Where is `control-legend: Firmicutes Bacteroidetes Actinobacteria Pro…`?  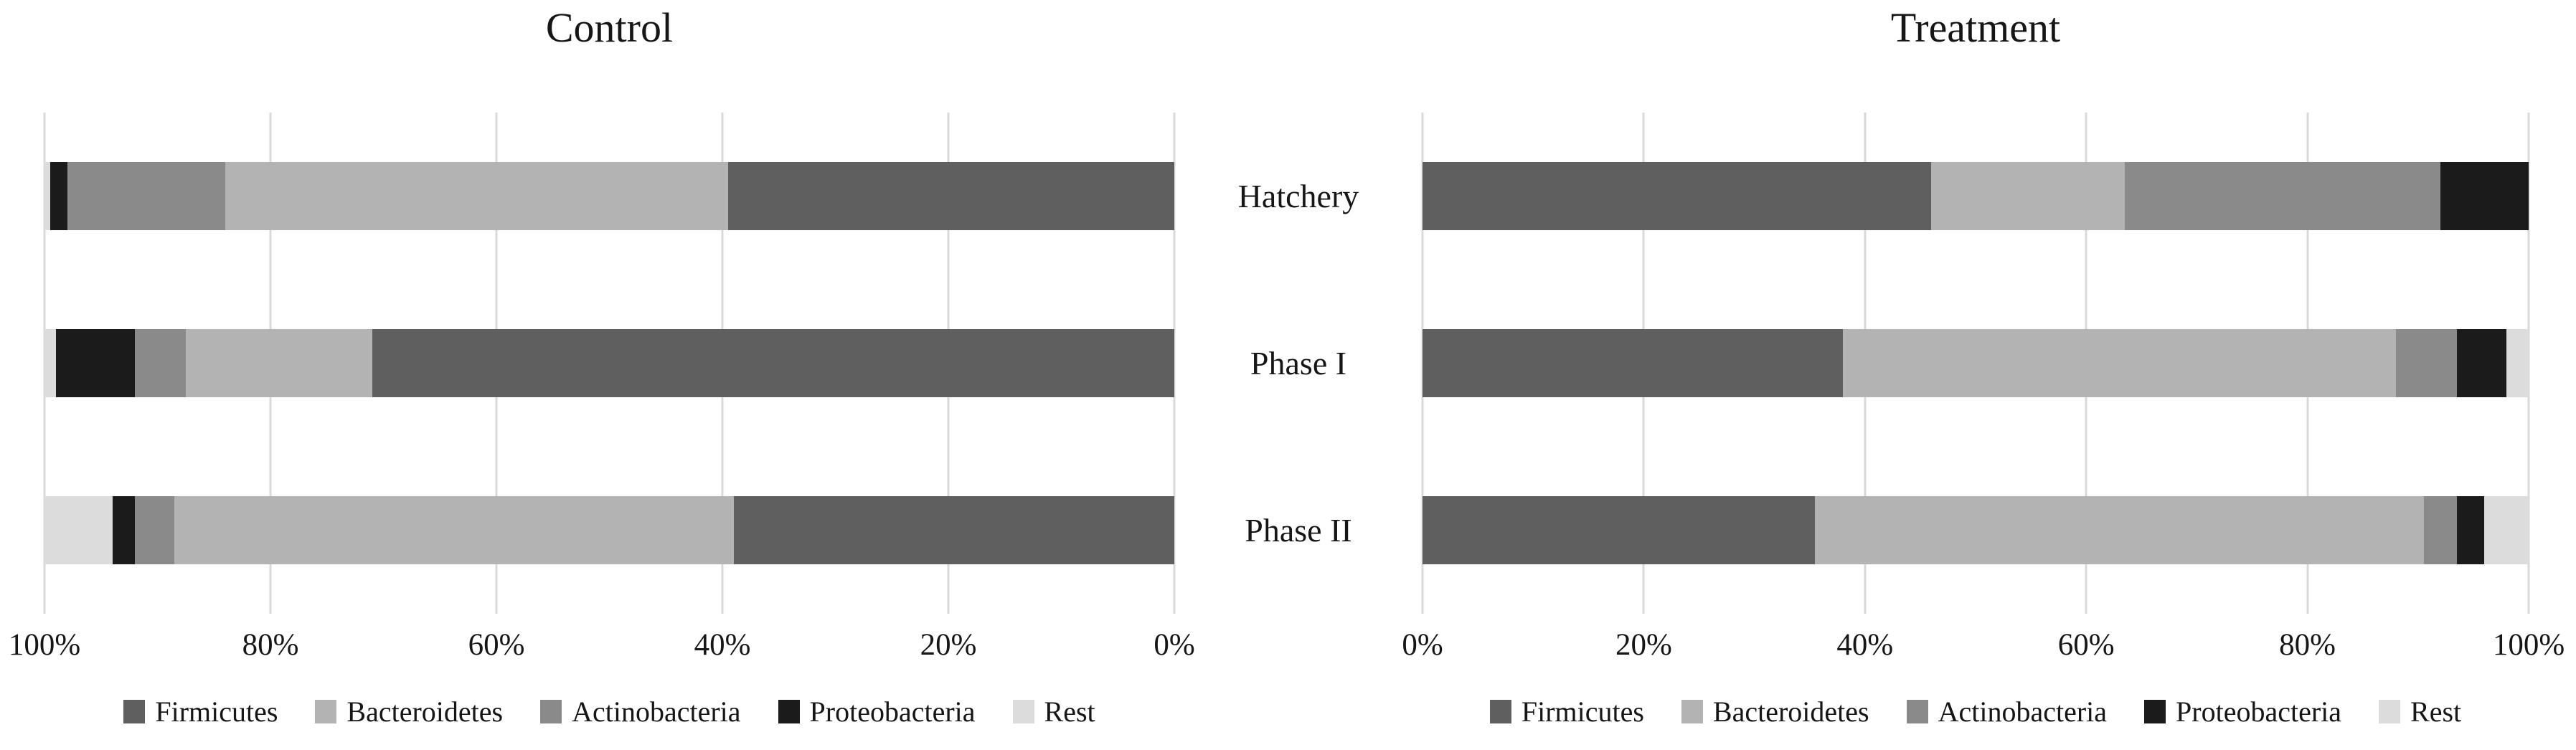 control-legend: Firmicutes Bacteroidetes Actinobacteria Pro… is located at coordinates (609, 711).